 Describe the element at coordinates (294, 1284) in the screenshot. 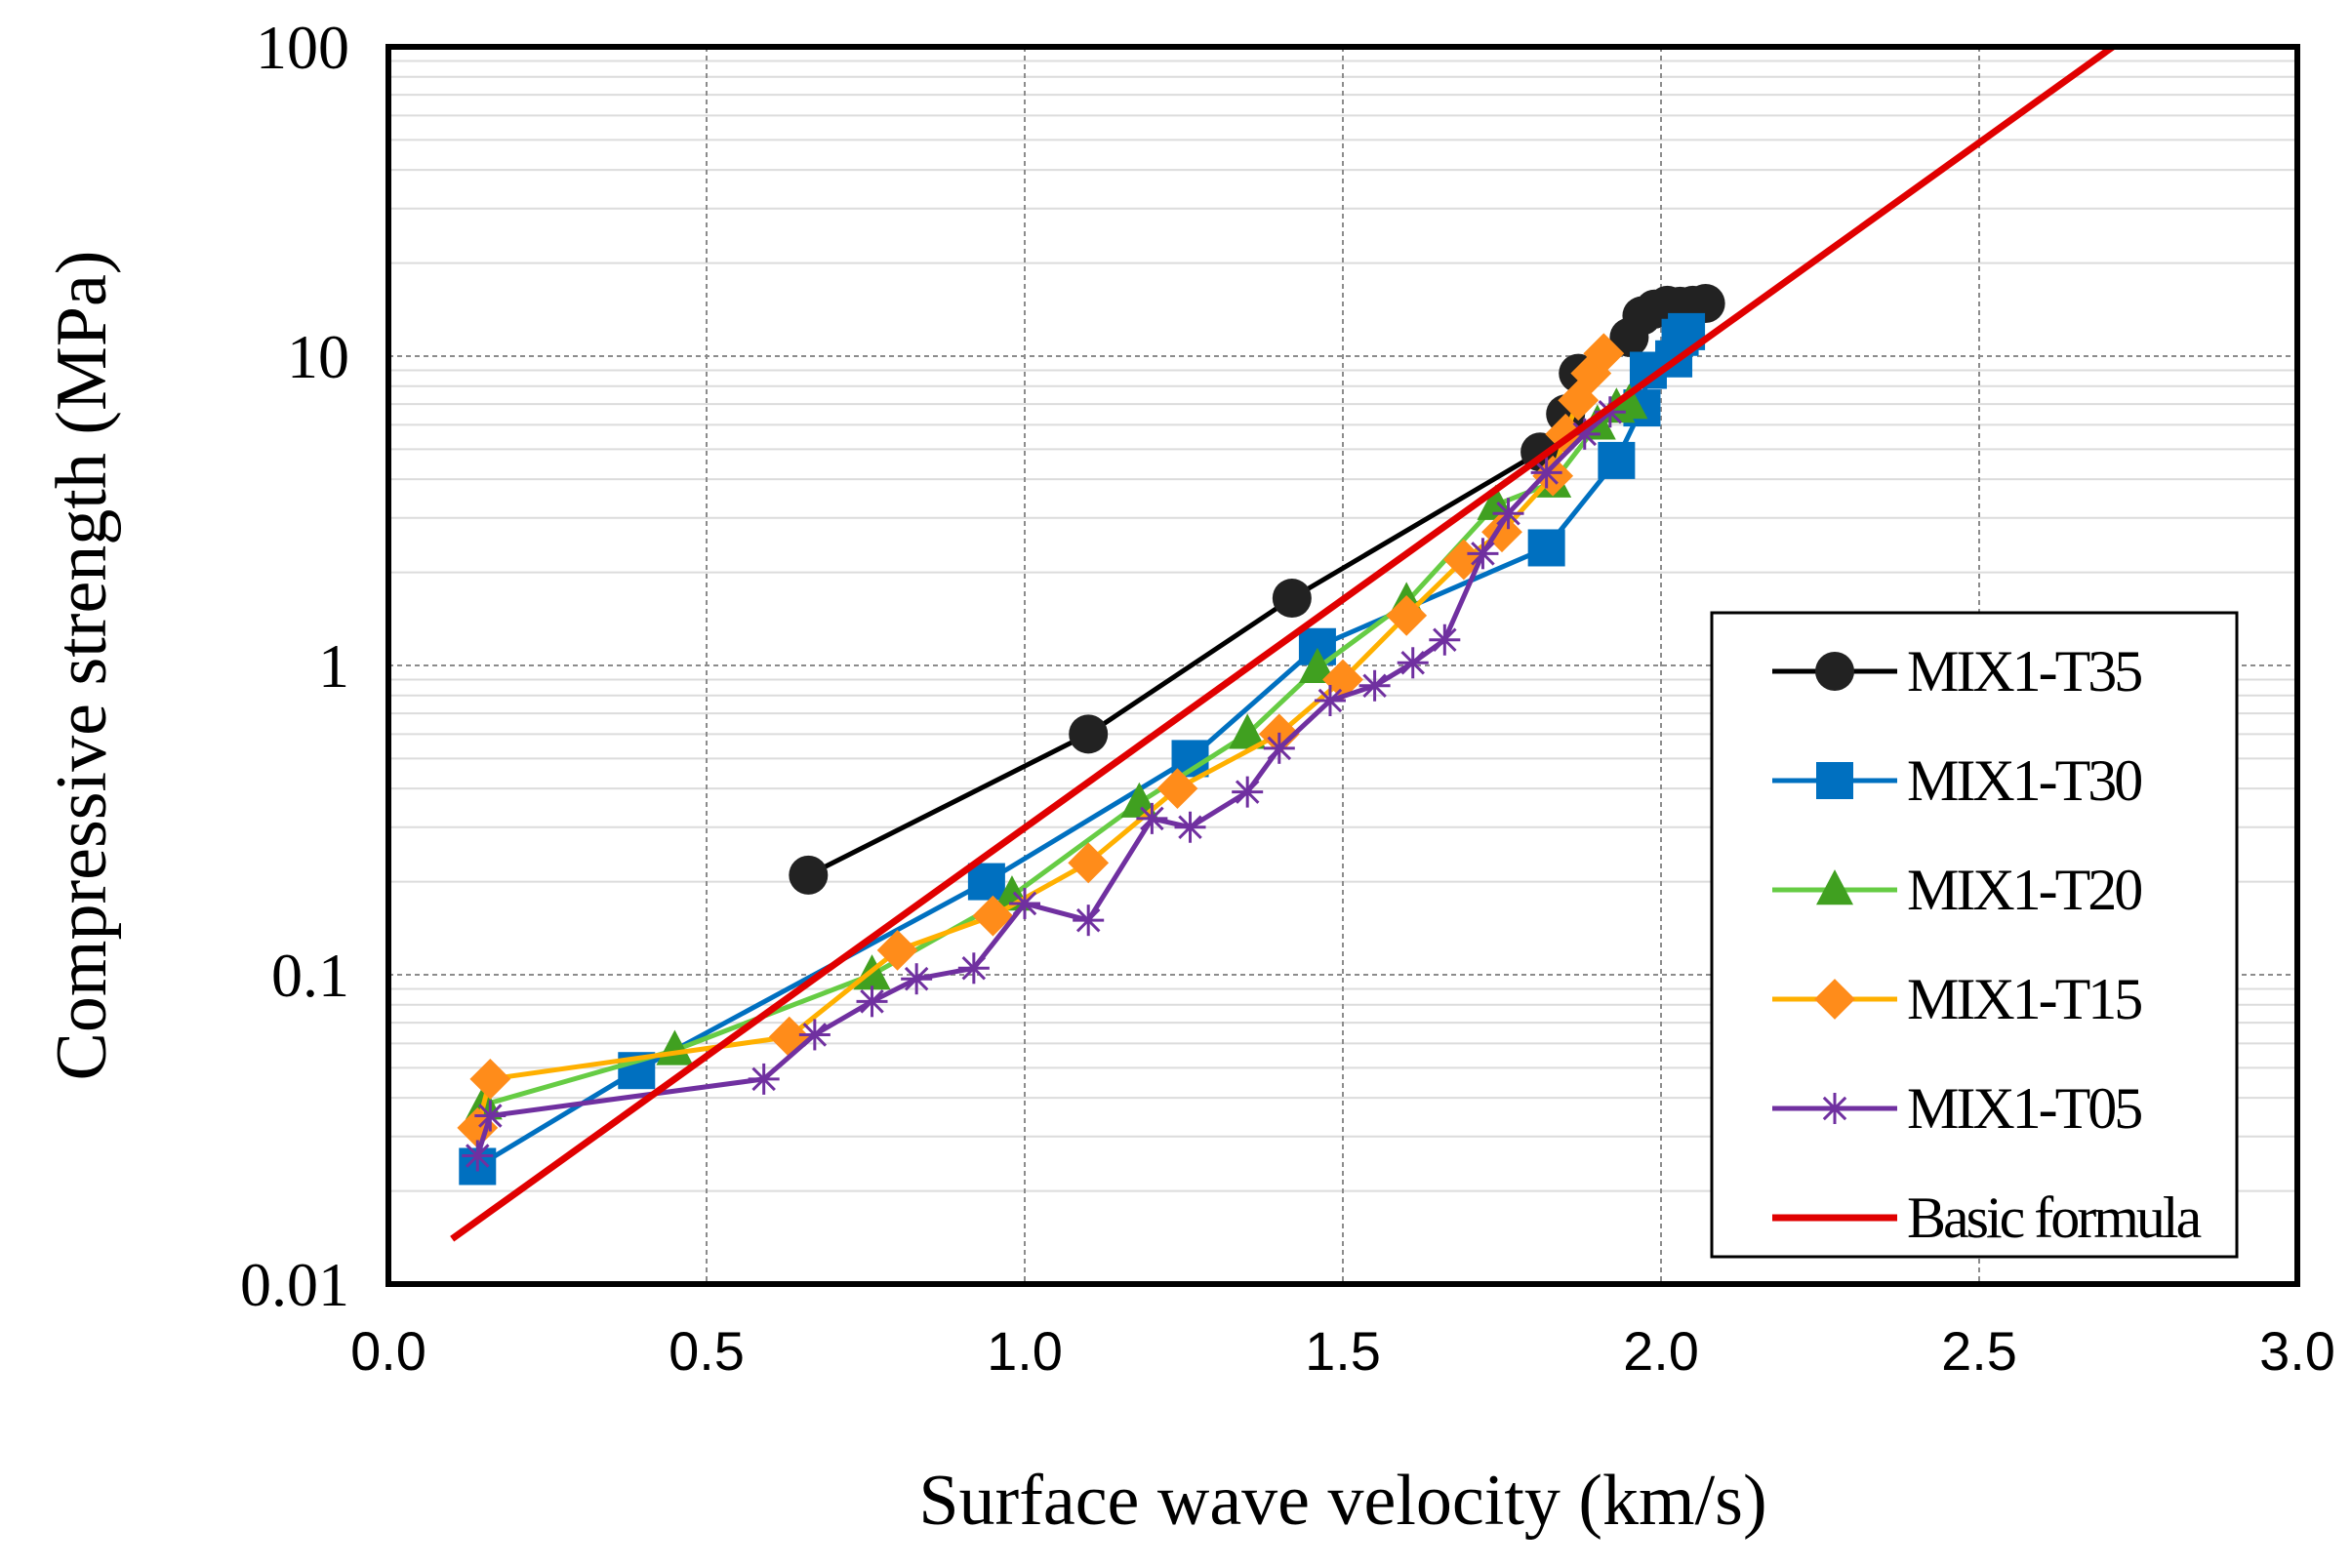

I see `y-tick-label: 0.01` at that location.